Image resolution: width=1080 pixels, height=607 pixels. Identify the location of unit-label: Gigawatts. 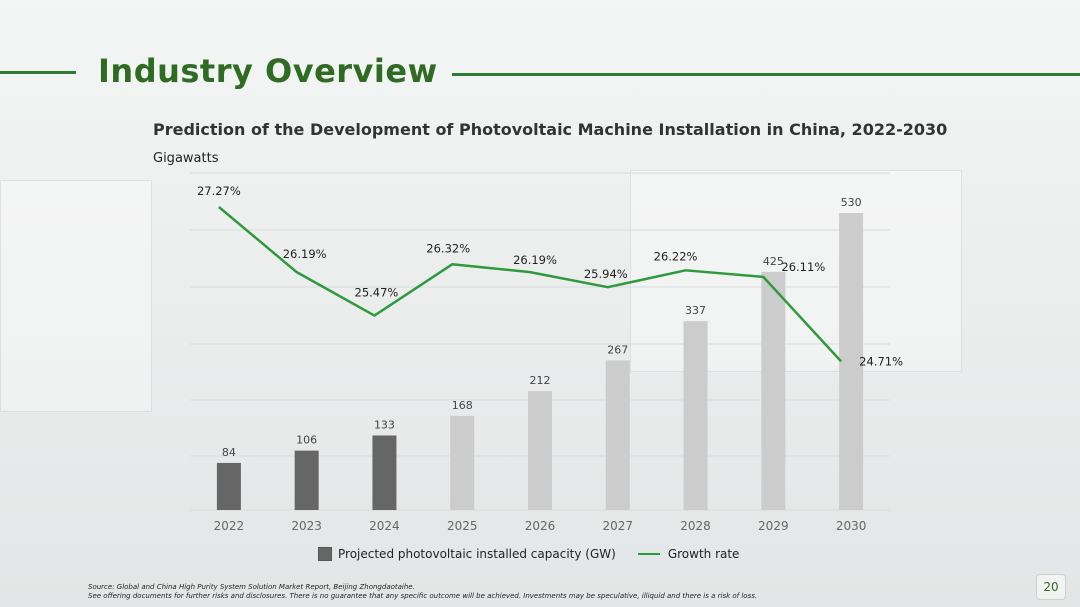
(186, 158).